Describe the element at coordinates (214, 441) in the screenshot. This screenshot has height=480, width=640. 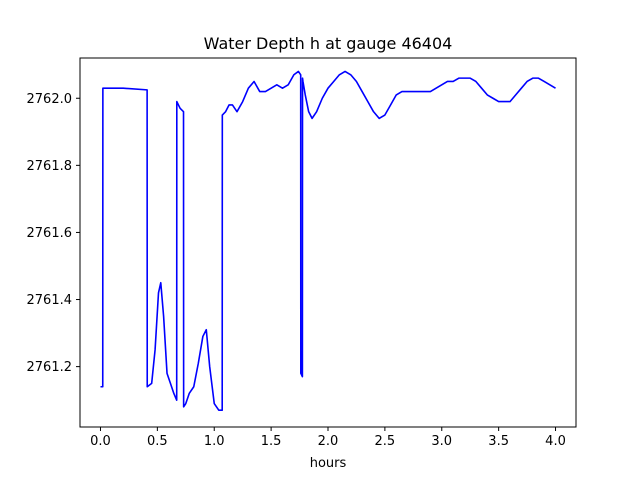
I see `x-tick-label: 1.0` at that location.